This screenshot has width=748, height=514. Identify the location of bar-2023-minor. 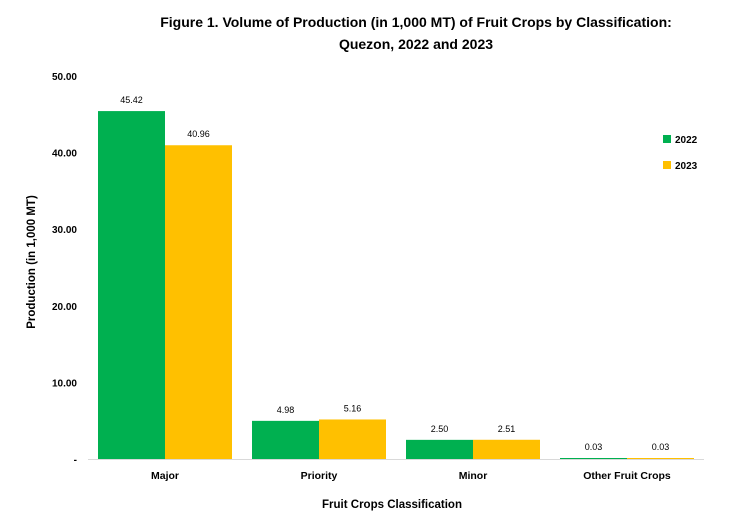
(506, 449).